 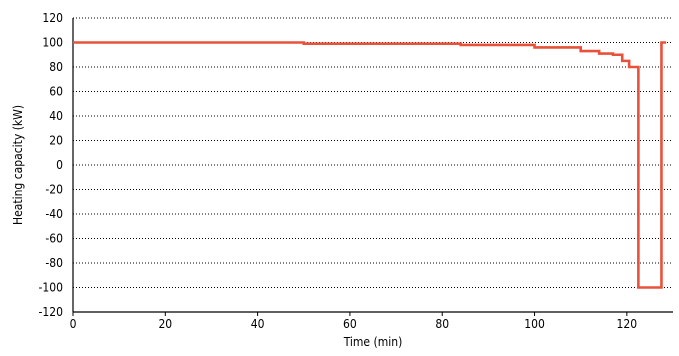 What do you see at coordinates (73, 324) in the screenshot?
I see `x-tick-label: 0` at bounding box center [73, 324].